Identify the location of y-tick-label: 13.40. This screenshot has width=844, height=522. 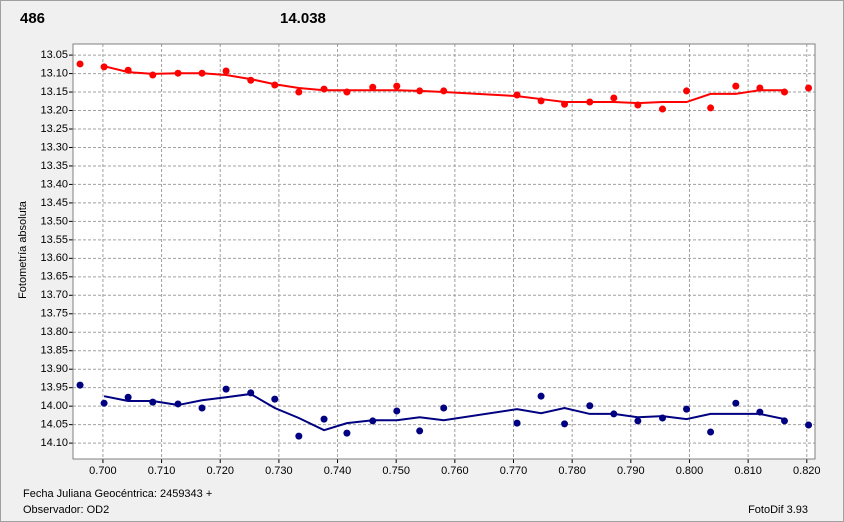
(54, 184).